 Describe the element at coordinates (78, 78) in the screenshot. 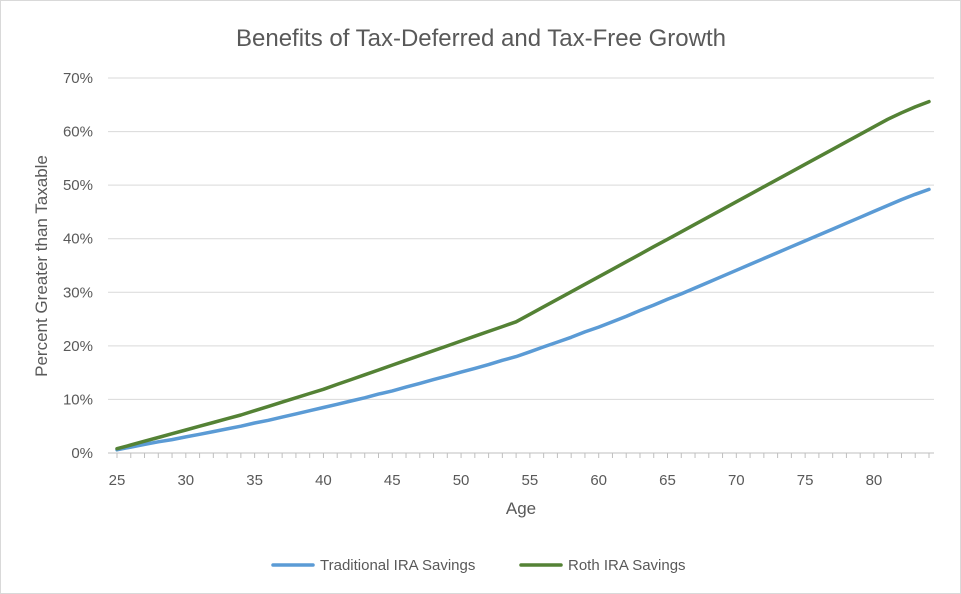

I see `y-tick-label: 70%` at that location.